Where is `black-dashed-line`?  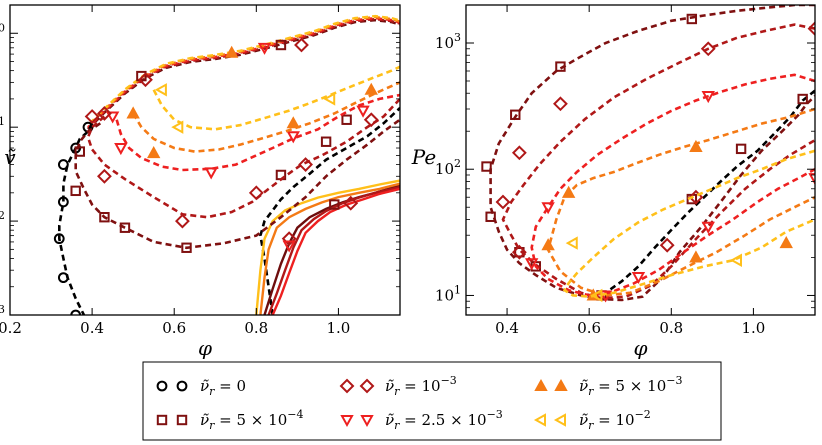
black-dashed-line is located at coordinates (329, 211).